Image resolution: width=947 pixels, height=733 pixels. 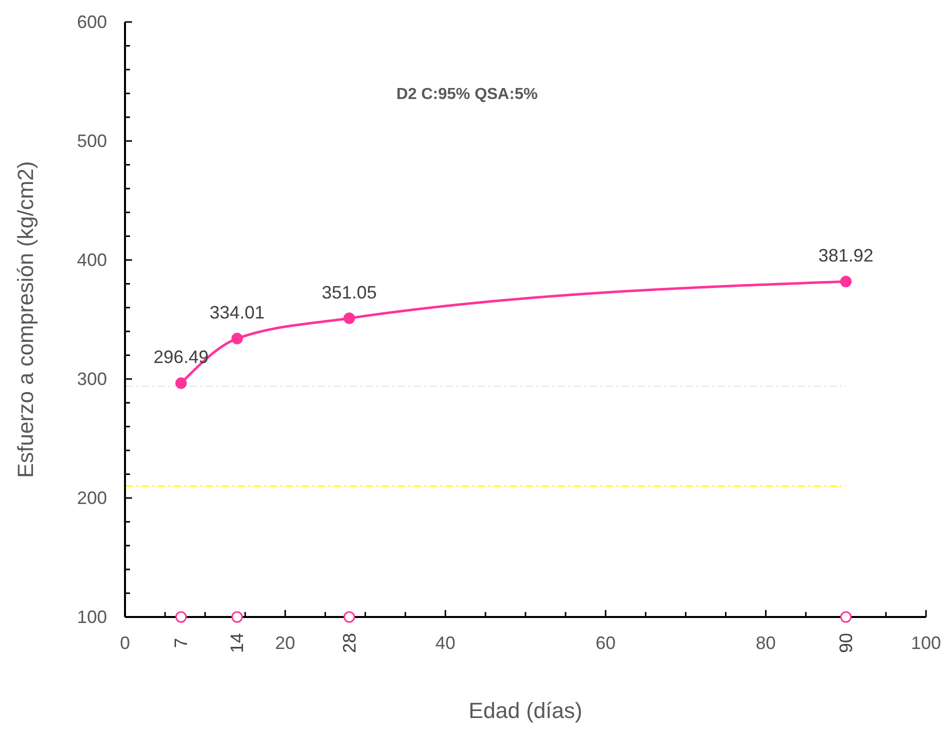 I want to click on data-label: 351.05, so click(x=349, y=292).